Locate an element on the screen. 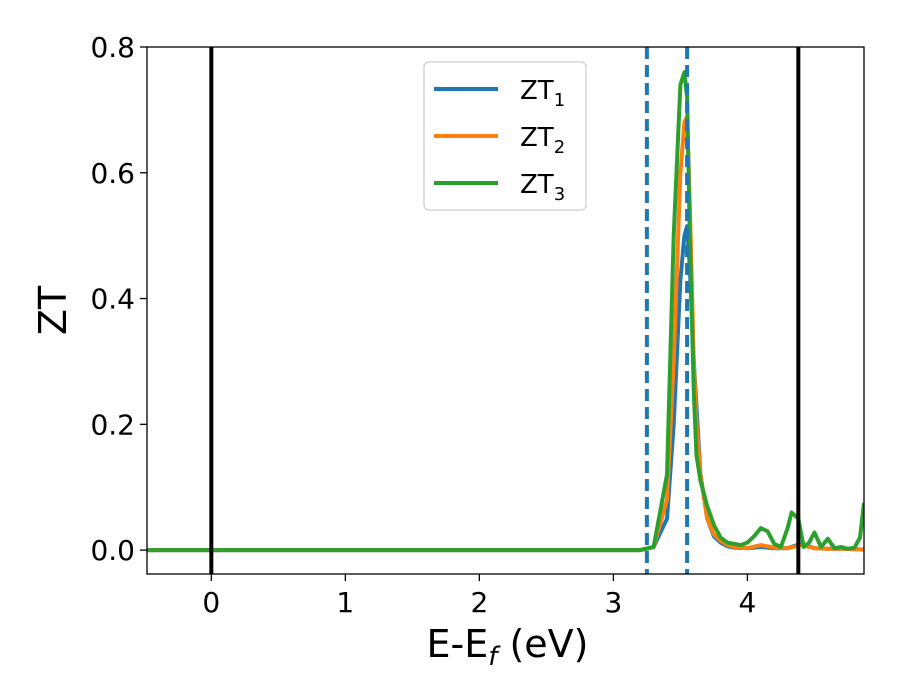 The height and width of the screenshot is (700, 900). y-tick-label: 0.6 is located at coordinates (112, 173).